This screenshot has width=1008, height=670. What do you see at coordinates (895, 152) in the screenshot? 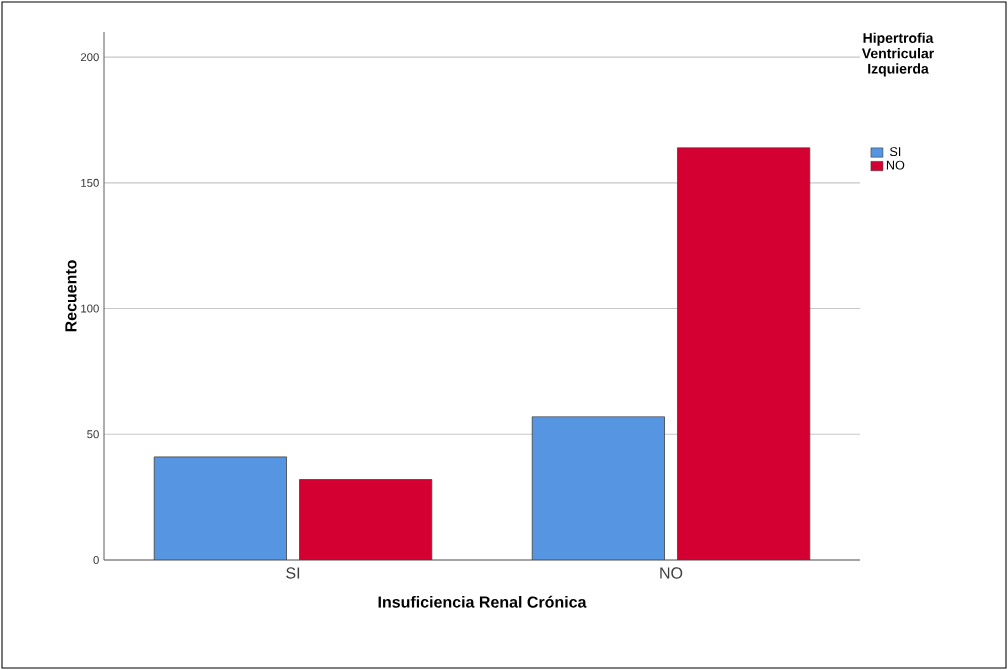
I see `legend-label: SI` at bounding box center [895, 152].